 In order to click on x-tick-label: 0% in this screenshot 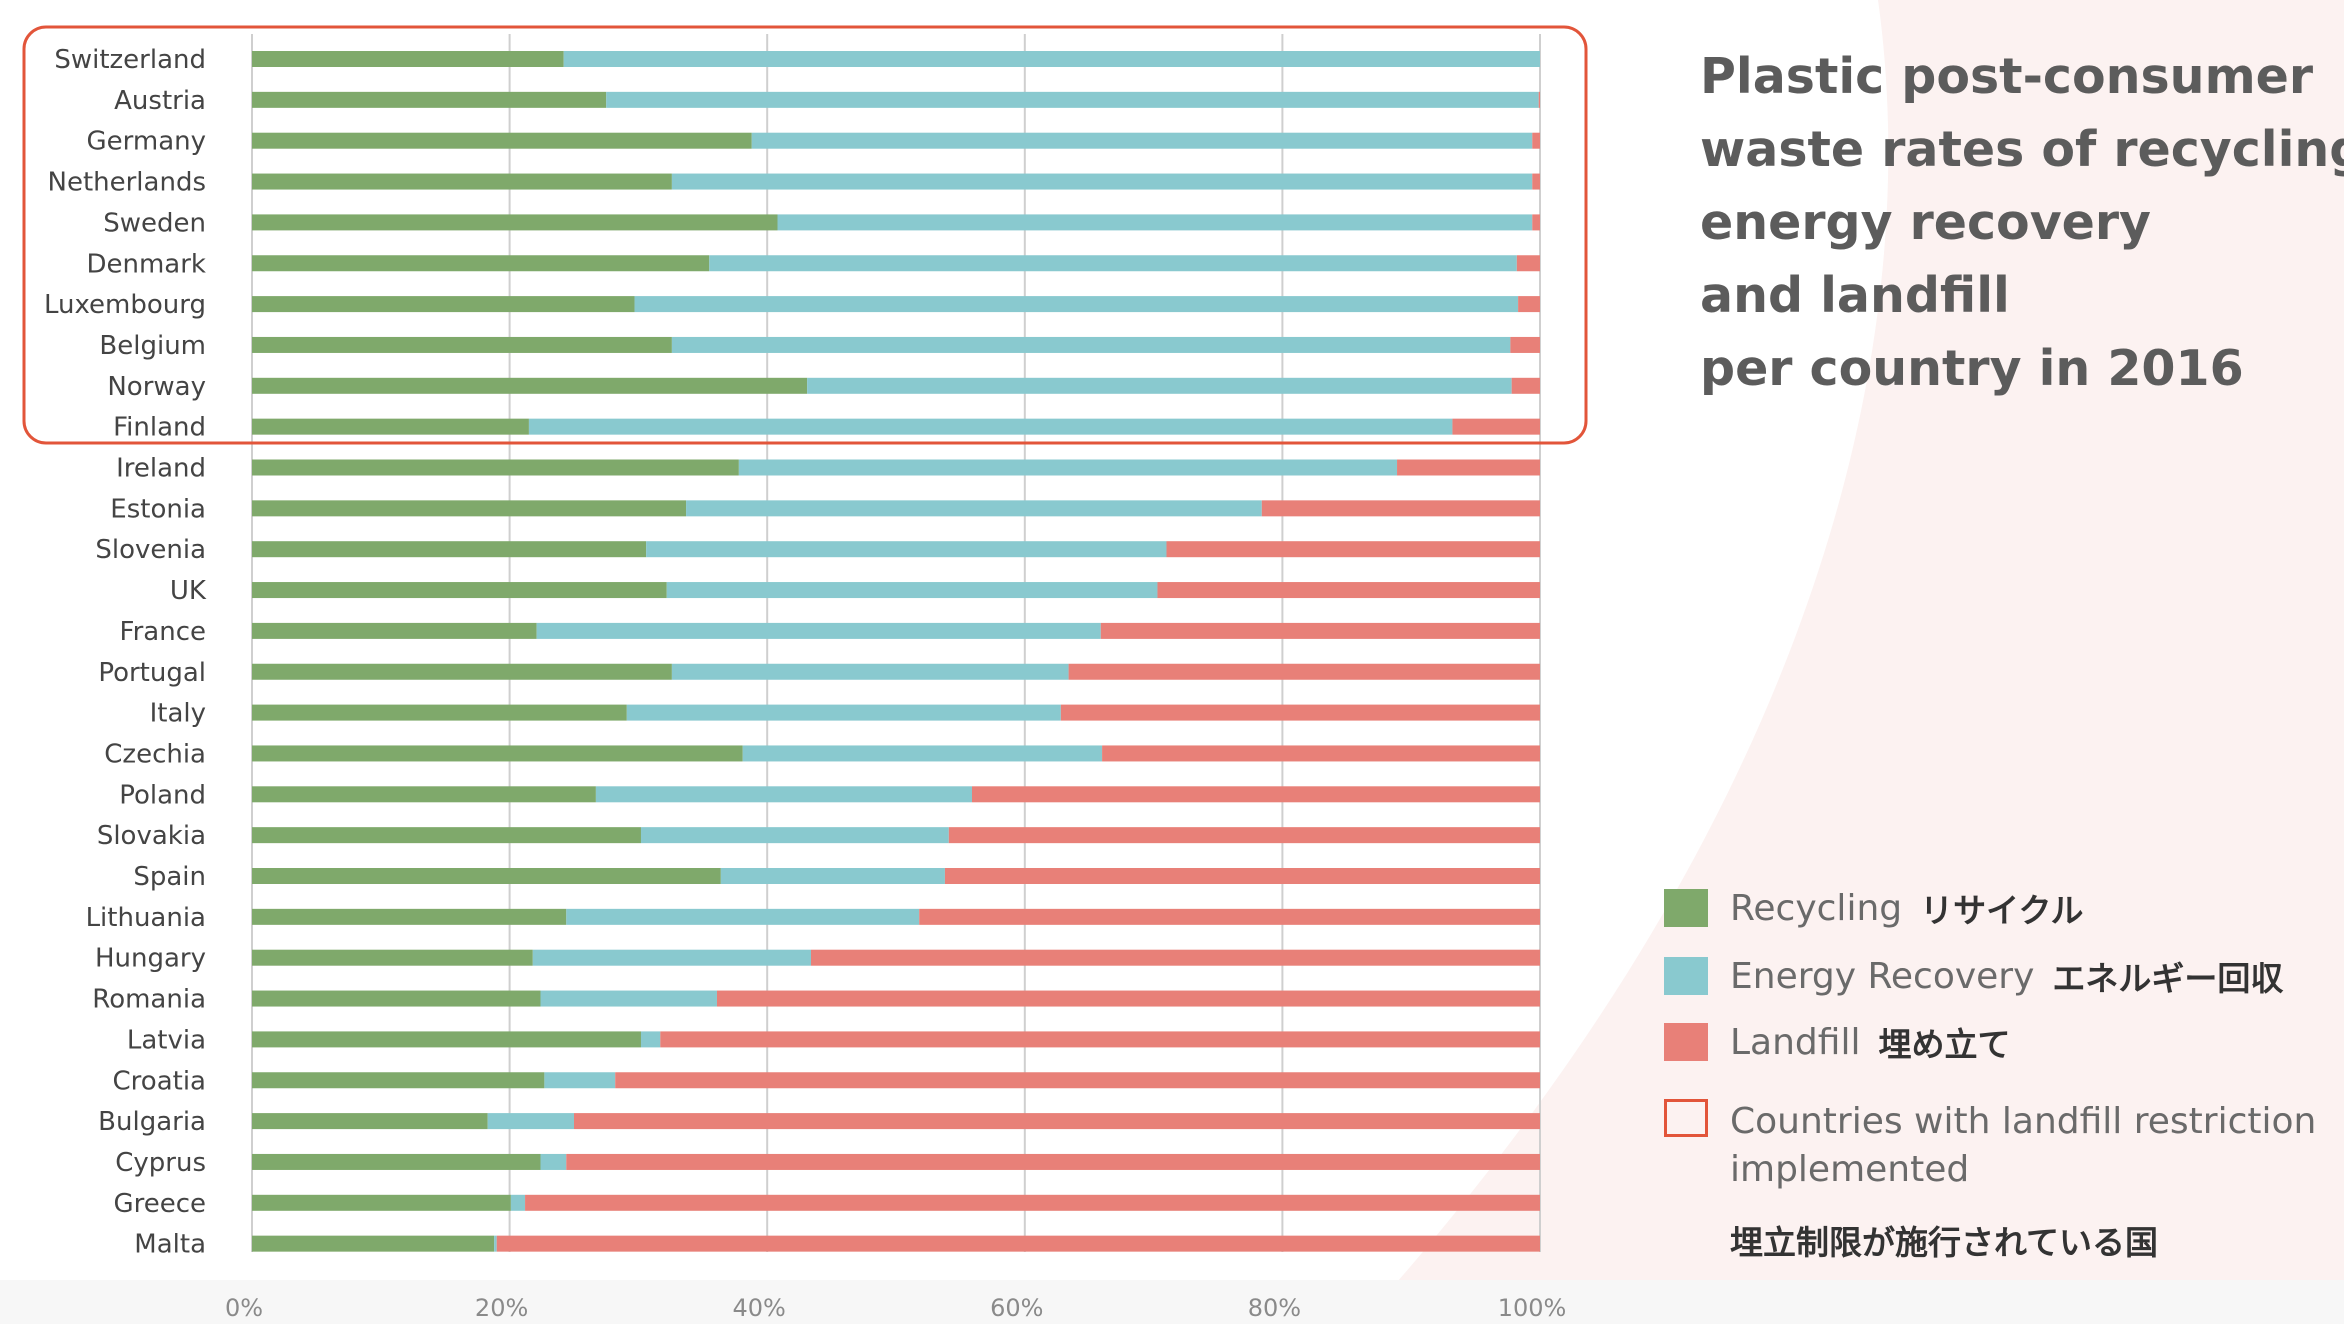, I will do `click(244, 1308)`.